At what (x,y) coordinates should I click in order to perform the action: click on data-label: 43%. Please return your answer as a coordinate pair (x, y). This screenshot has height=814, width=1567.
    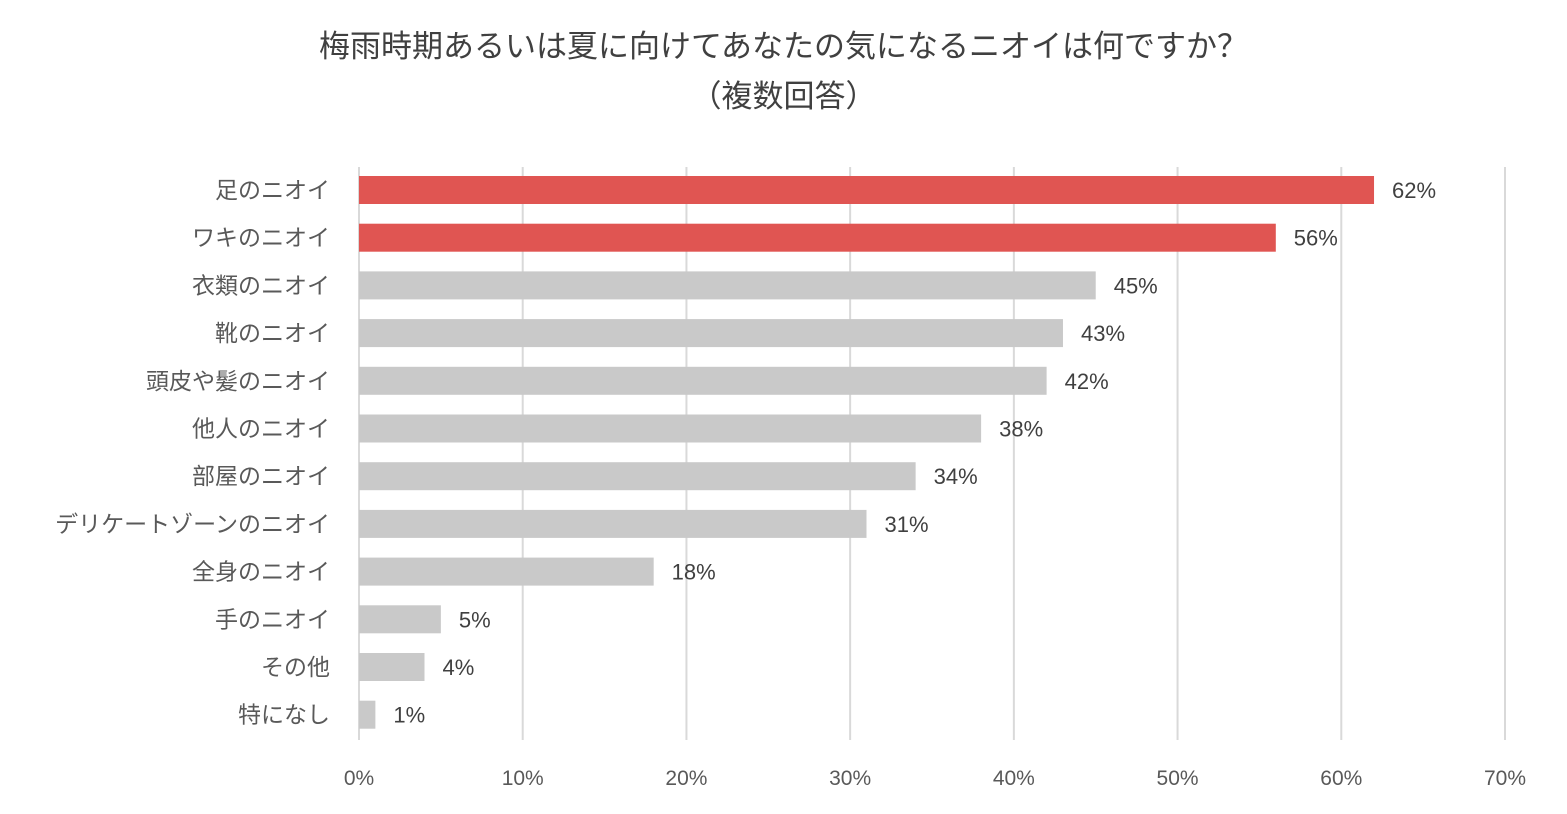
    Looking at the image, I should click on (1103, 333).